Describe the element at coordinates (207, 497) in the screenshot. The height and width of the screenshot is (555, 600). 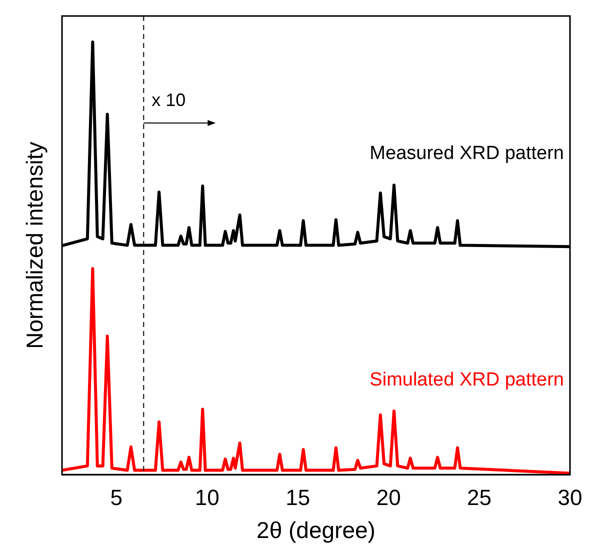
I see `x-tick-label: 10` at that location.